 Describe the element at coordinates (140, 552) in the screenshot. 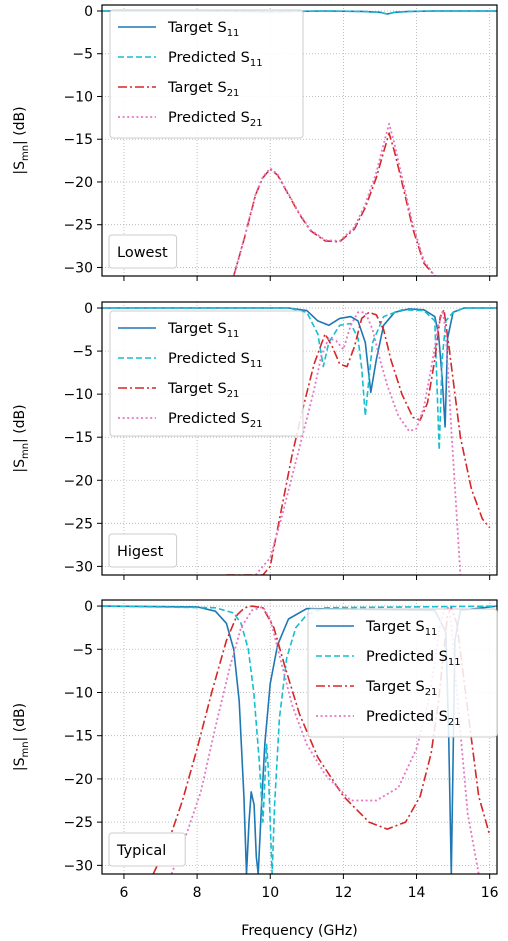

I see `panel-label: Higest` at that location.